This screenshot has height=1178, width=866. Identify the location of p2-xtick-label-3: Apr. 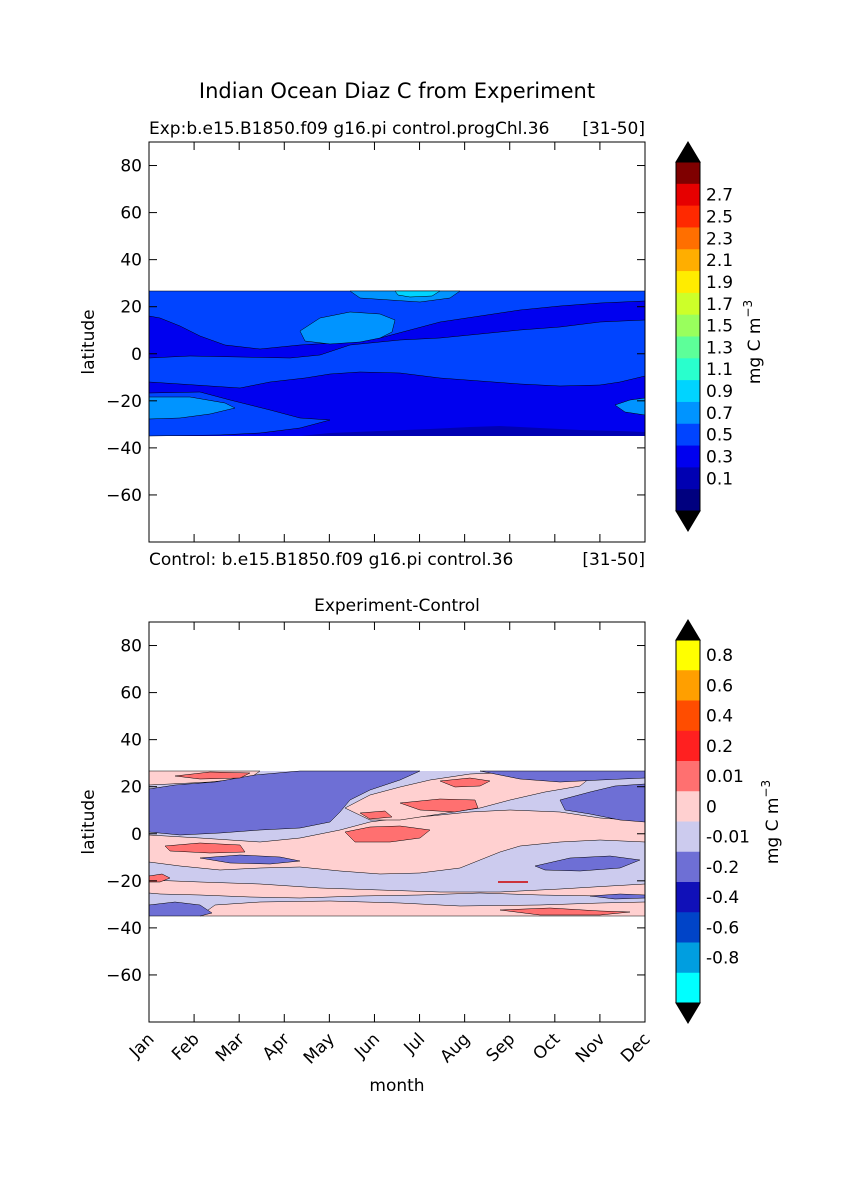
(276, 1046).